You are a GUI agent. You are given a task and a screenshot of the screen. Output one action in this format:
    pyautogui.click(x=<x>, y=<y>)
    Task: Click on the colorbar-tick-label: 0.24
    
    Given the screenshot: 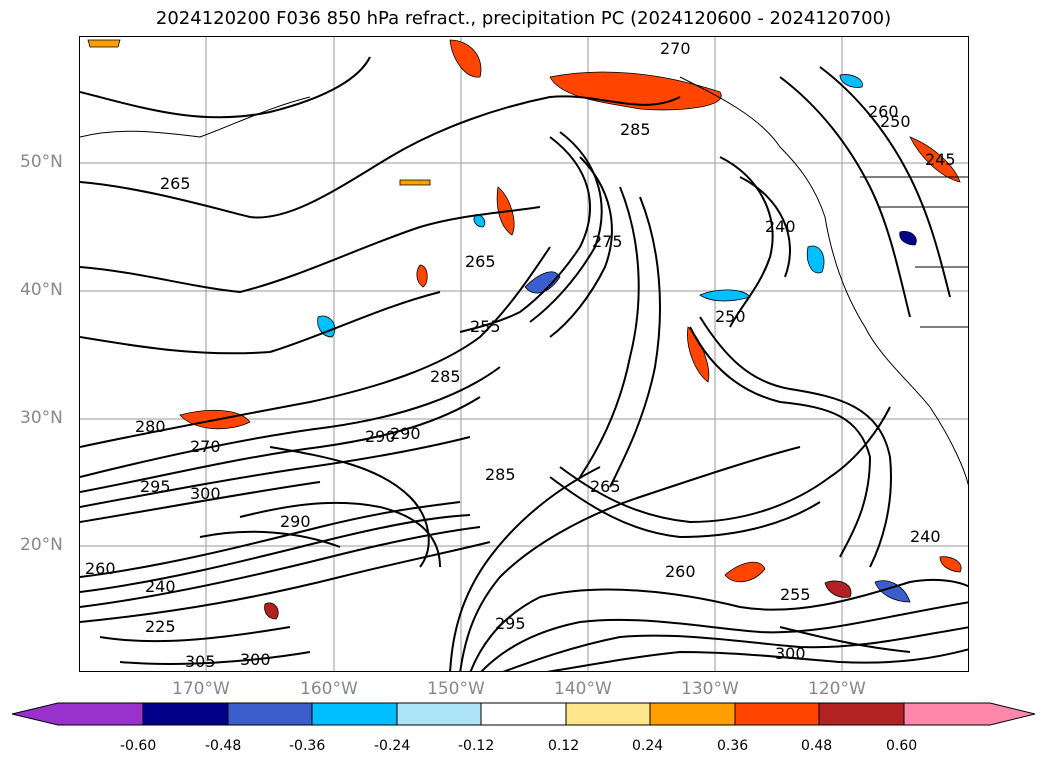 What is the action you would take?
    pyautogui.click(x=648, y=746)
    